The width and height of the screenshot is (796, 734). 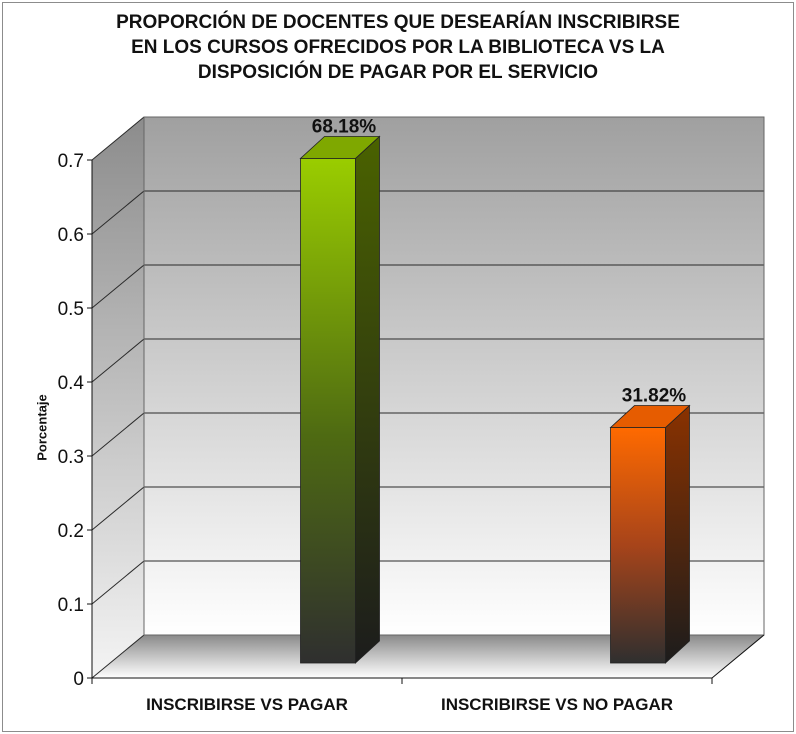 What do you see at coordinates (78, 679) in the screenshot?
I see `y-tick-label: 0` at bounding box center [78, 679].